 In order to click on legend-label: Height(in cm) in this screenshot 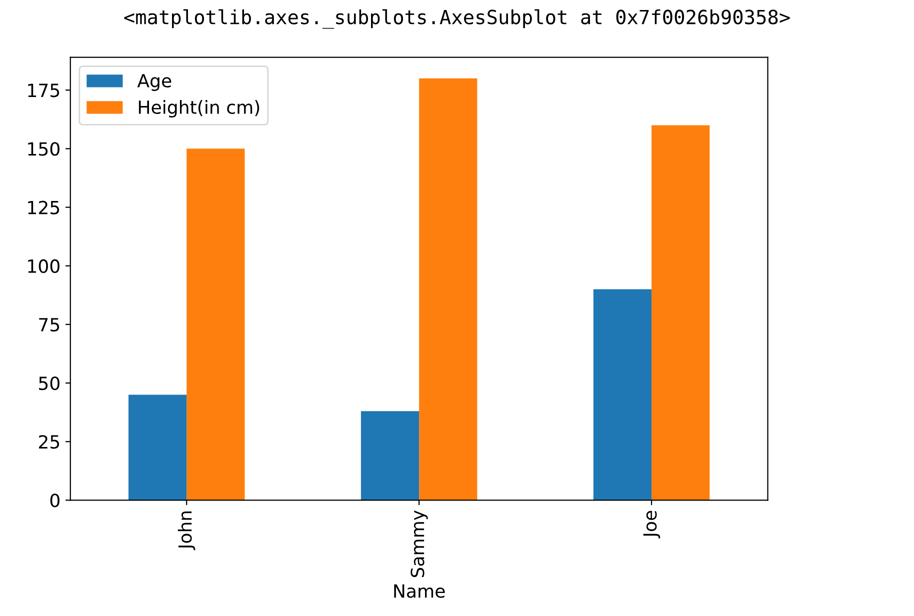, I will do `click(199, 109)`.